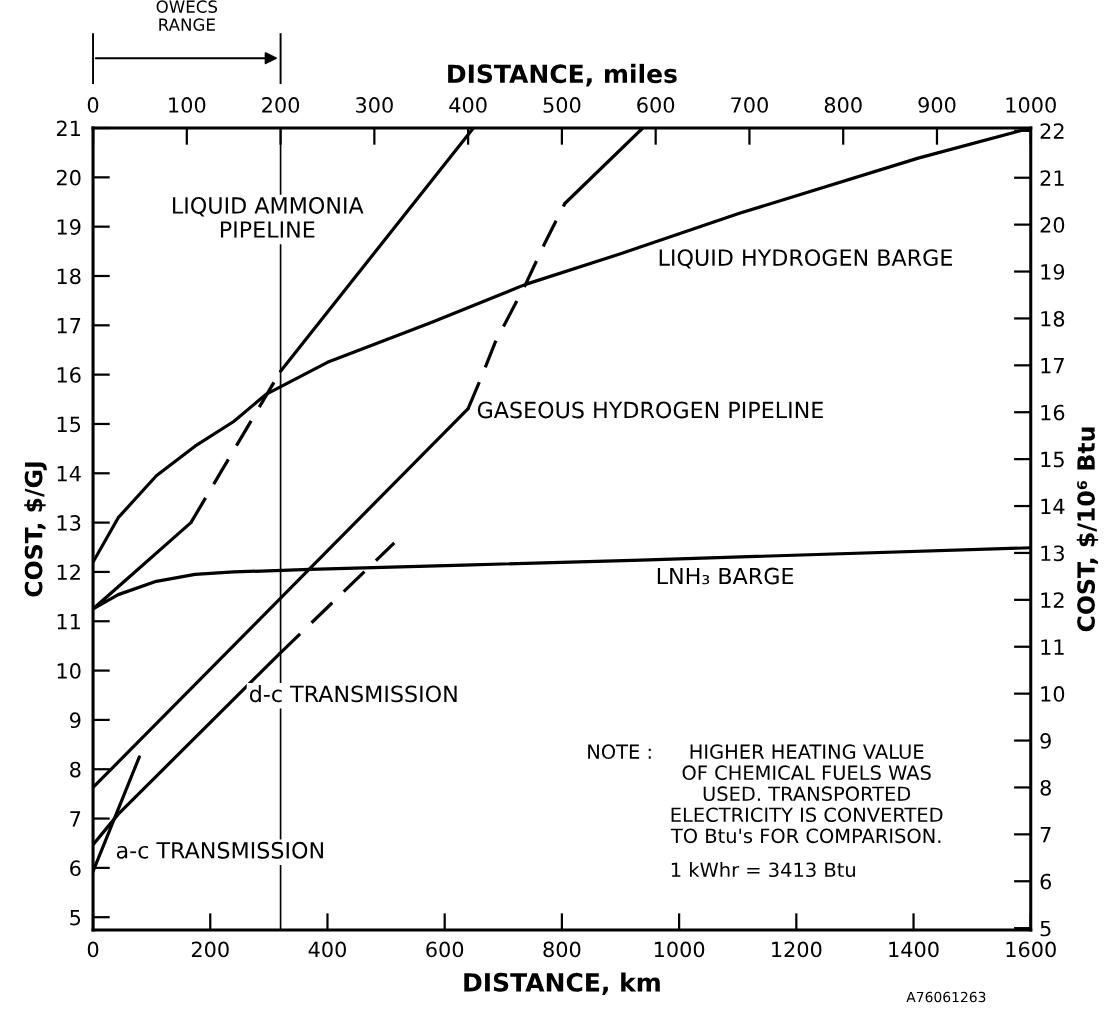 This screenshot has height=1012, width=1113. I want to click on y2-tick-label: 7, so click(1045, 835).